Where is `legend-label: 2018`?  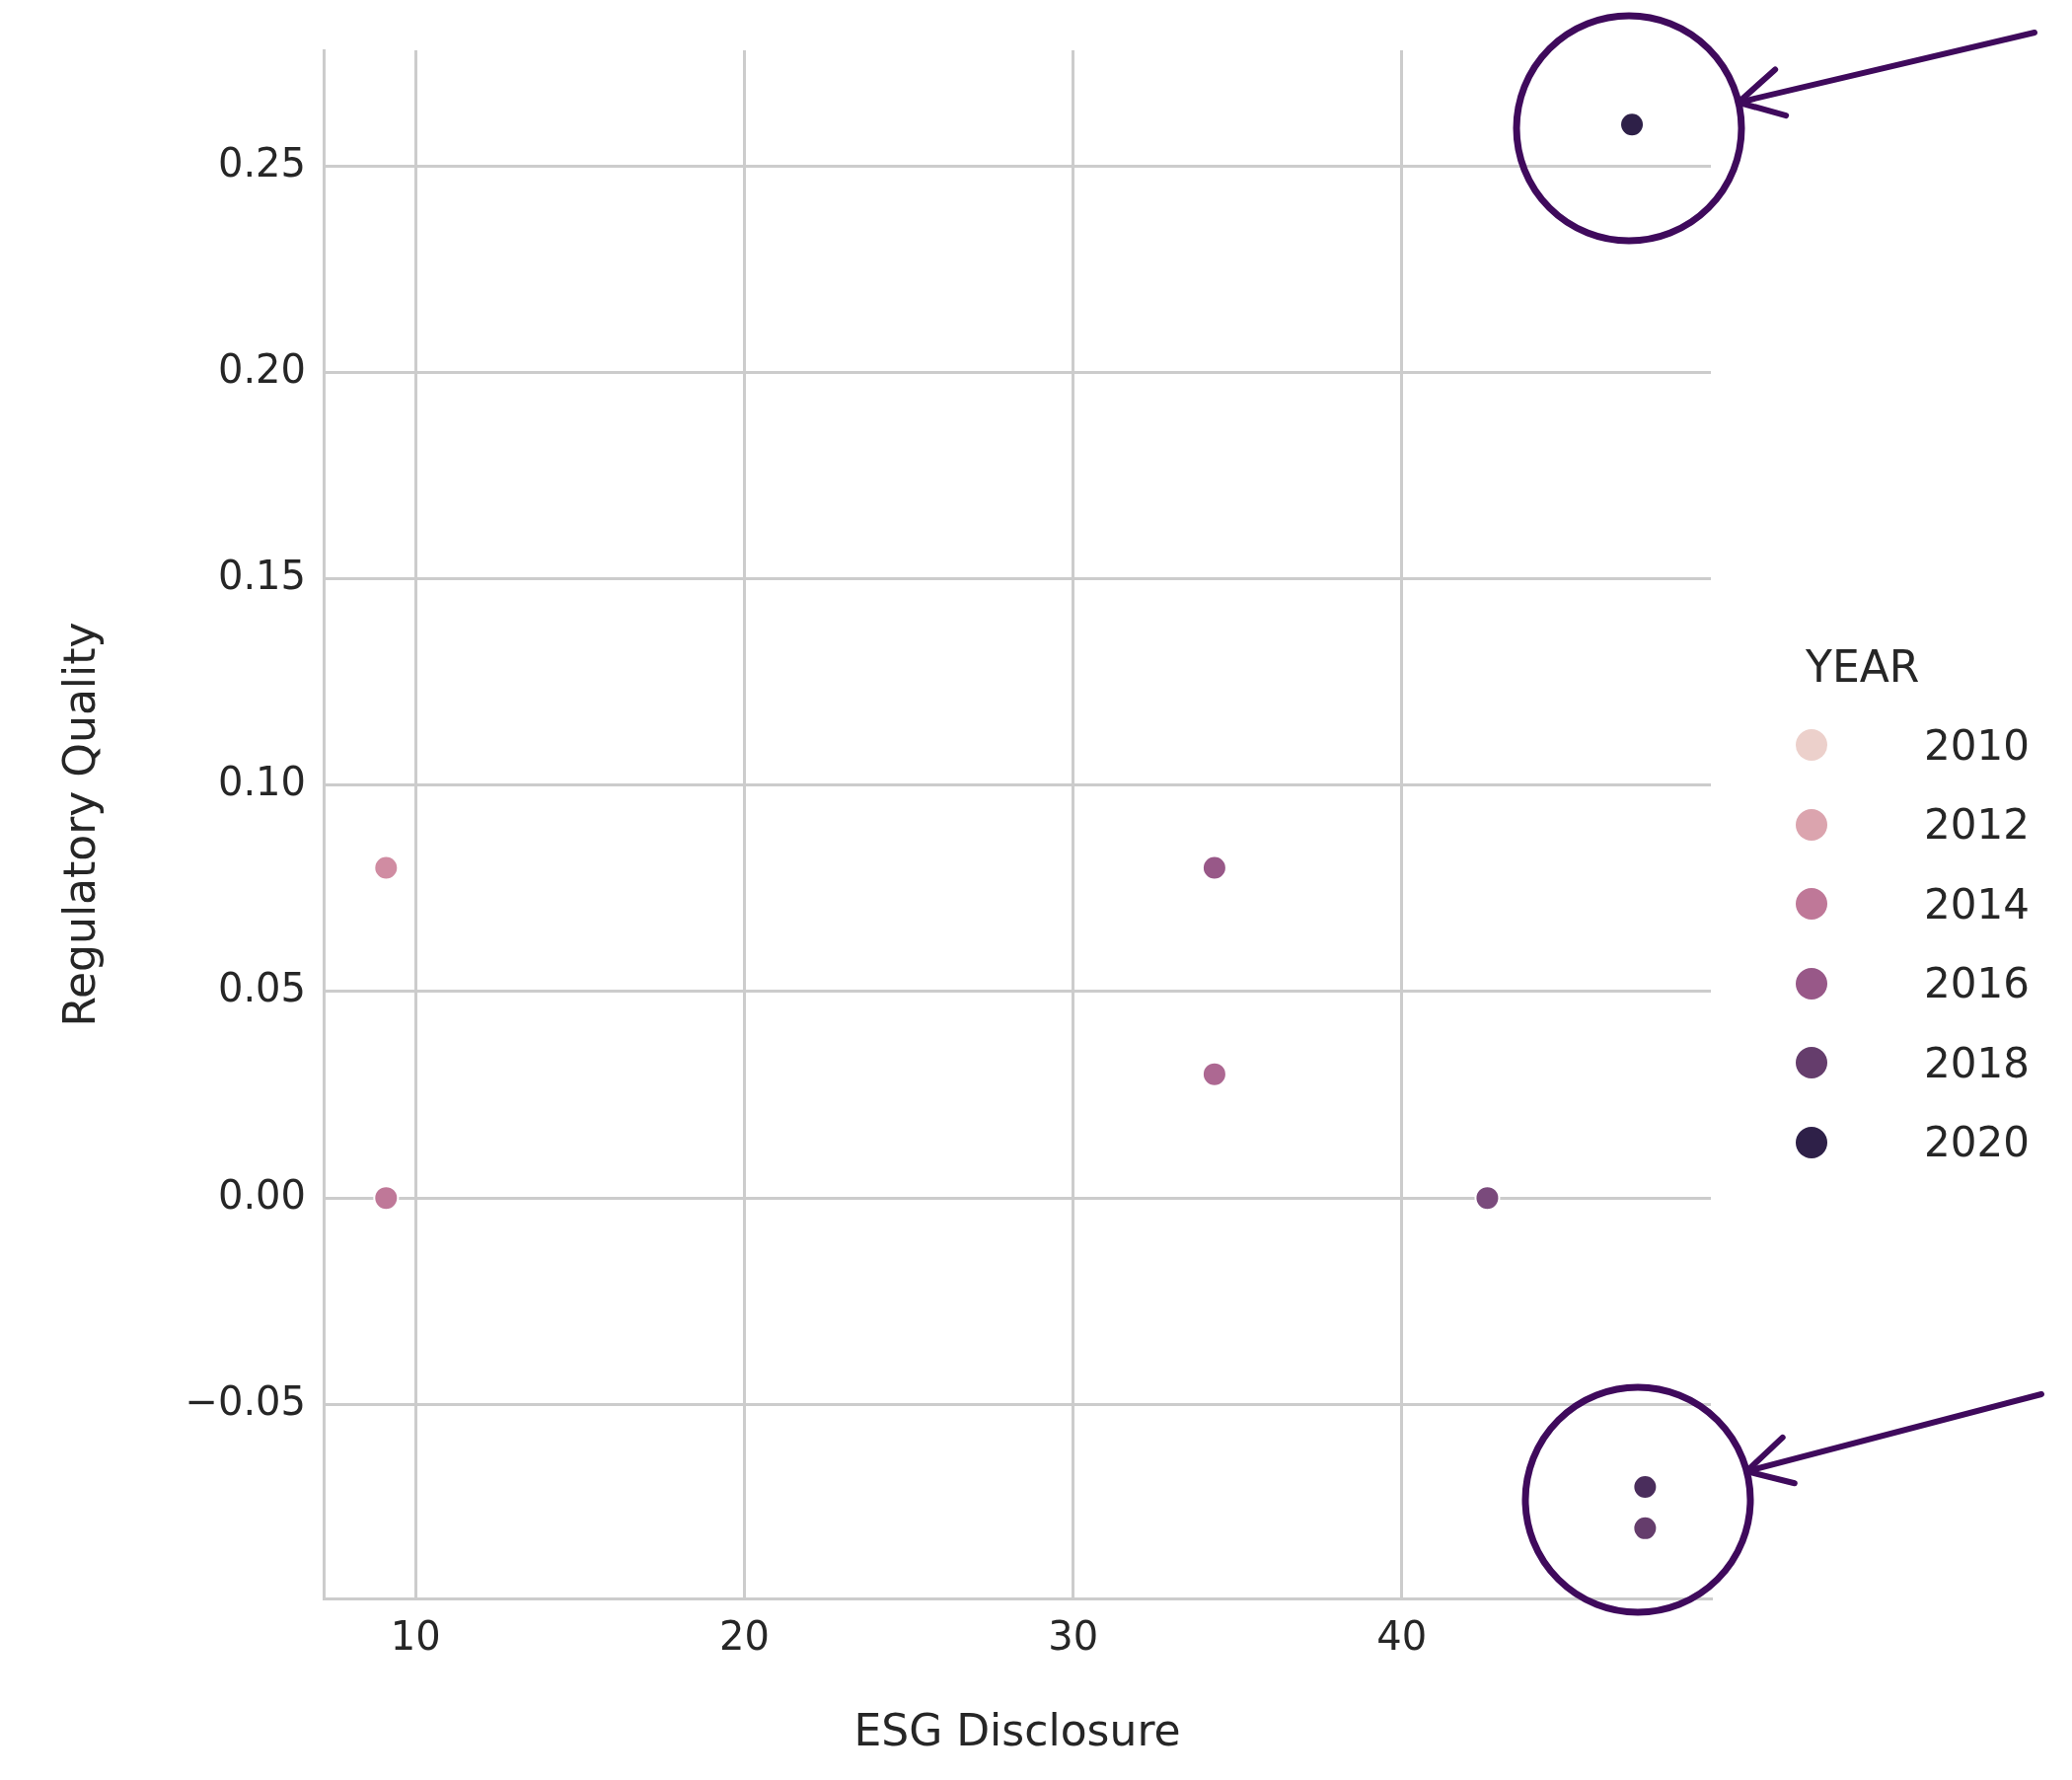
legend-label: 2018 is located at coordinates (1977, 1062).